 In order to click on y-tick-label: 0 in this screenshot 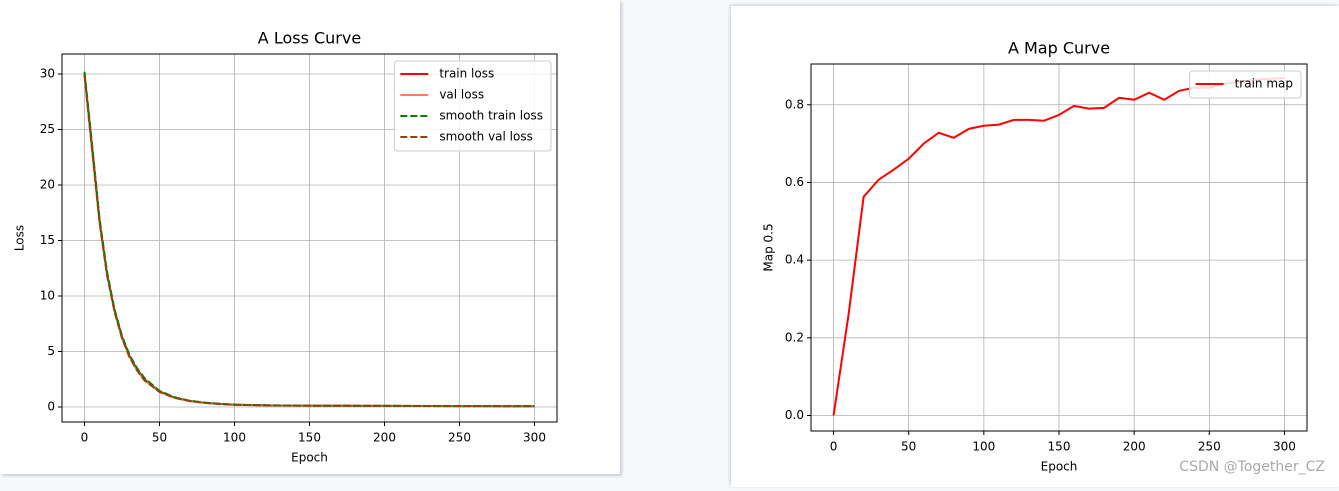, I will do `click(51, 407)`.